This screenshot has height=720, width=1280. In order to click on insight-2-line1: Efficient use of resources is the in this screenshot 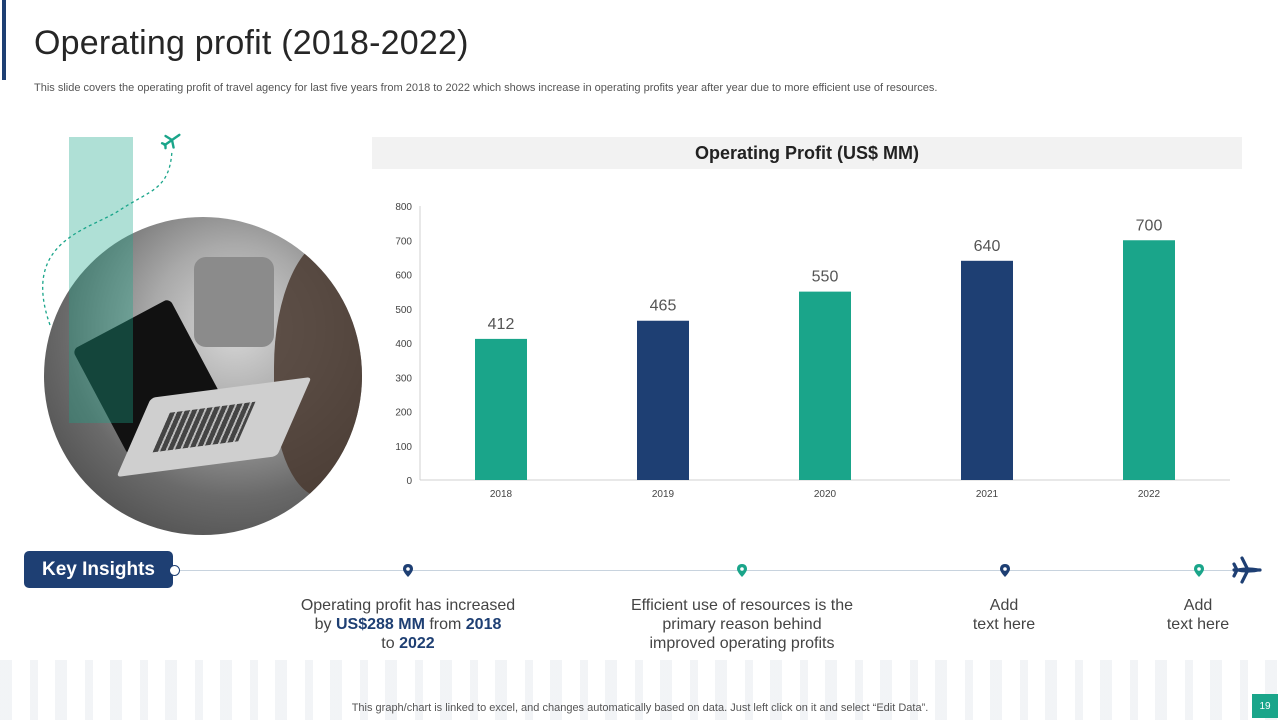, I will do `click(742, 605)`.